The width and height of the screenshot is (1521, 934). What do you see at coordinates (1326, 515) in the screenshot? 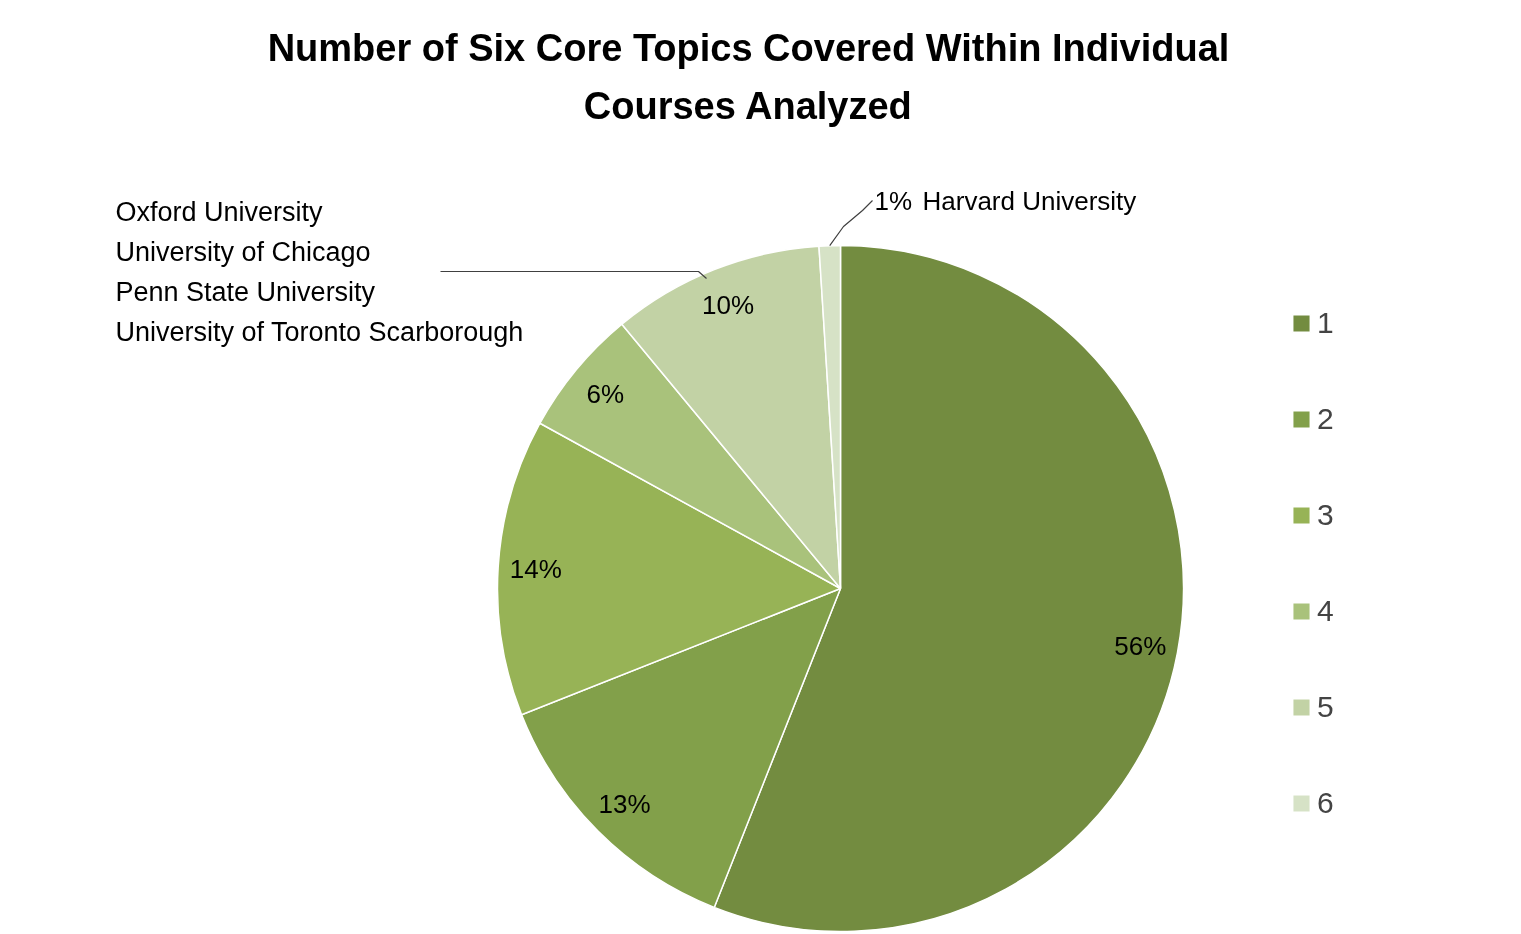
I see `legend-label: 3` at bounding box center [1326, 515].